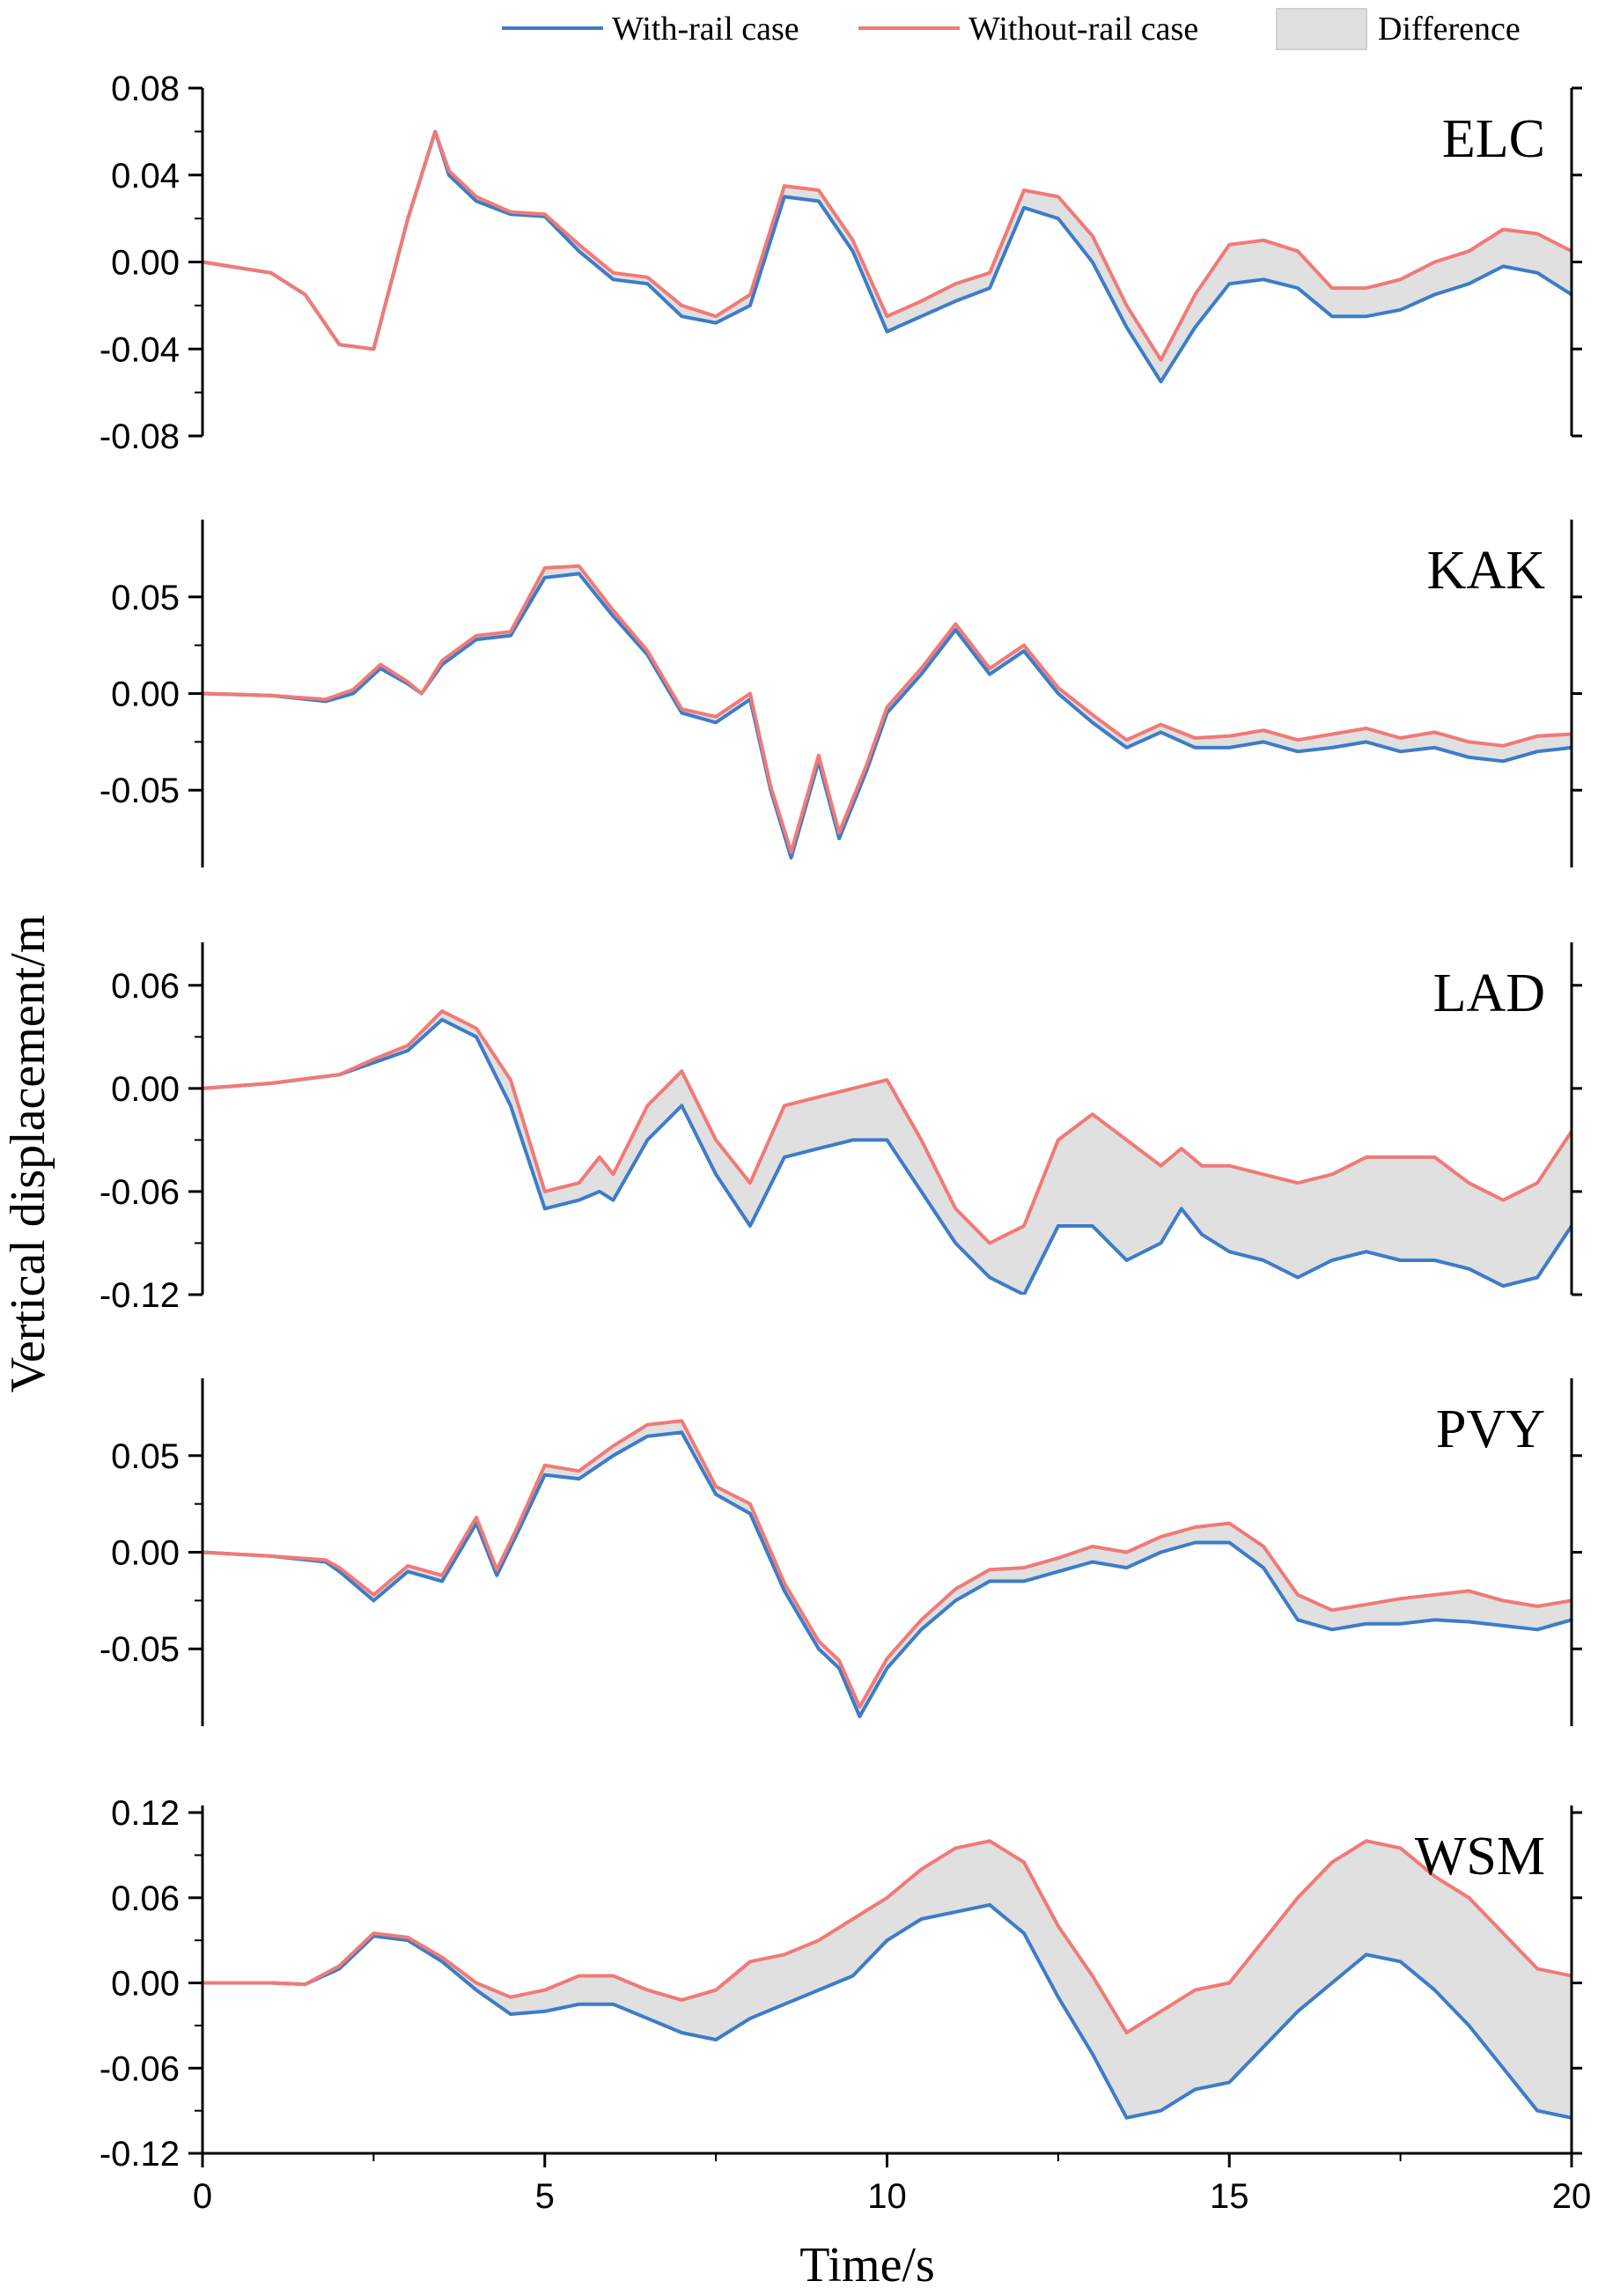 This screenshot has height=2296, width=1598. Describe the element at coordinates (28, 1154) in the screenshot. I see `y-axis-label: Vertical displacement/m` at that location.